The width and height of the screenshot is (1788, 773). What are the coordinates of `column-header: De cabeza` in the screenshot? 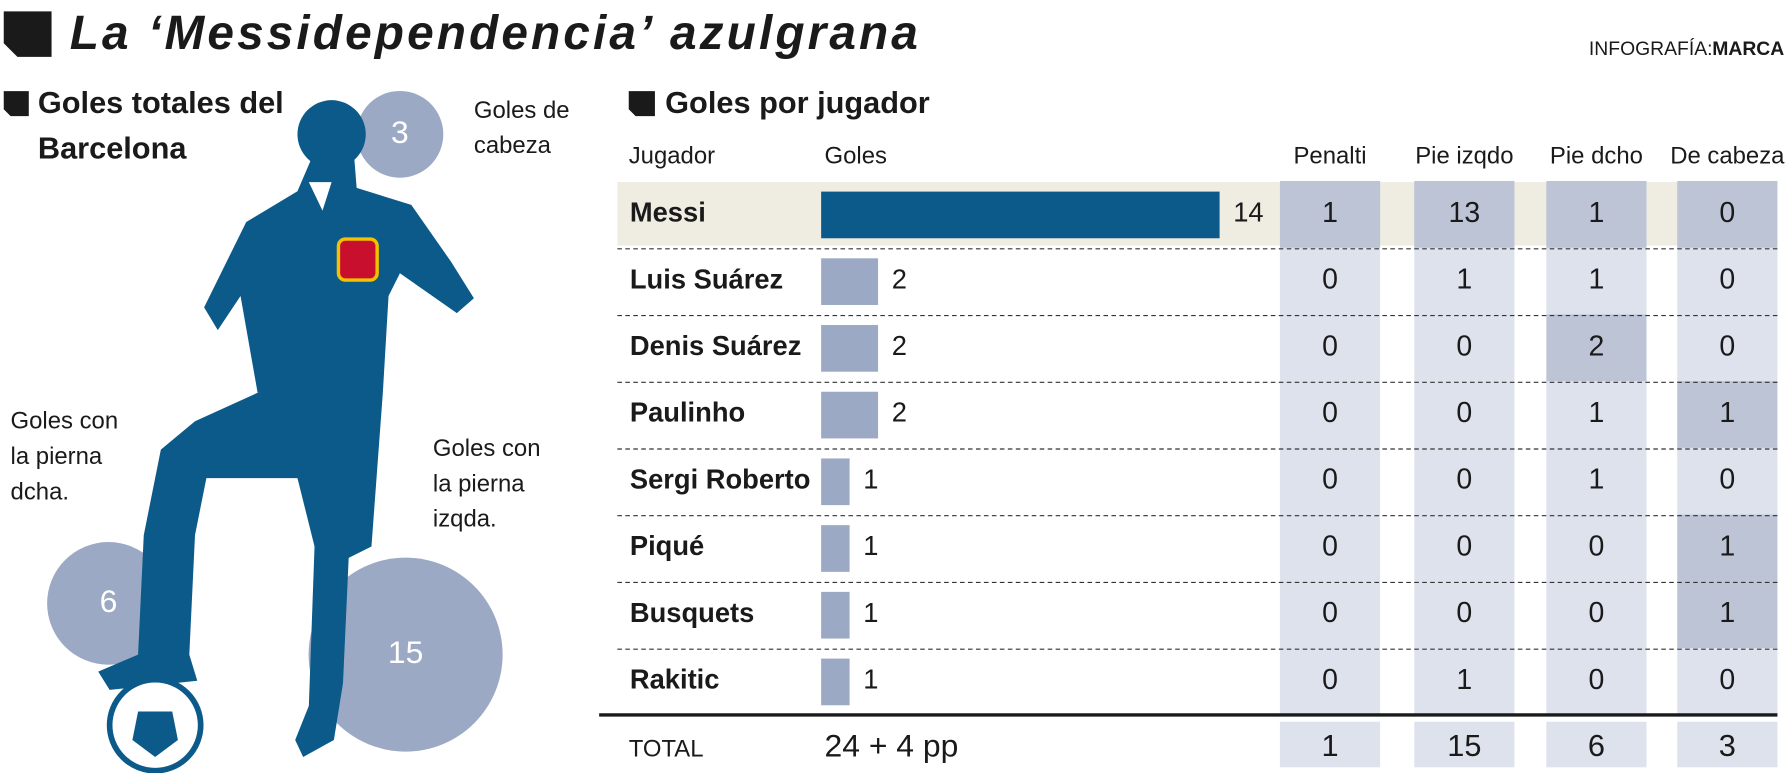 It's located at (1727, 155).